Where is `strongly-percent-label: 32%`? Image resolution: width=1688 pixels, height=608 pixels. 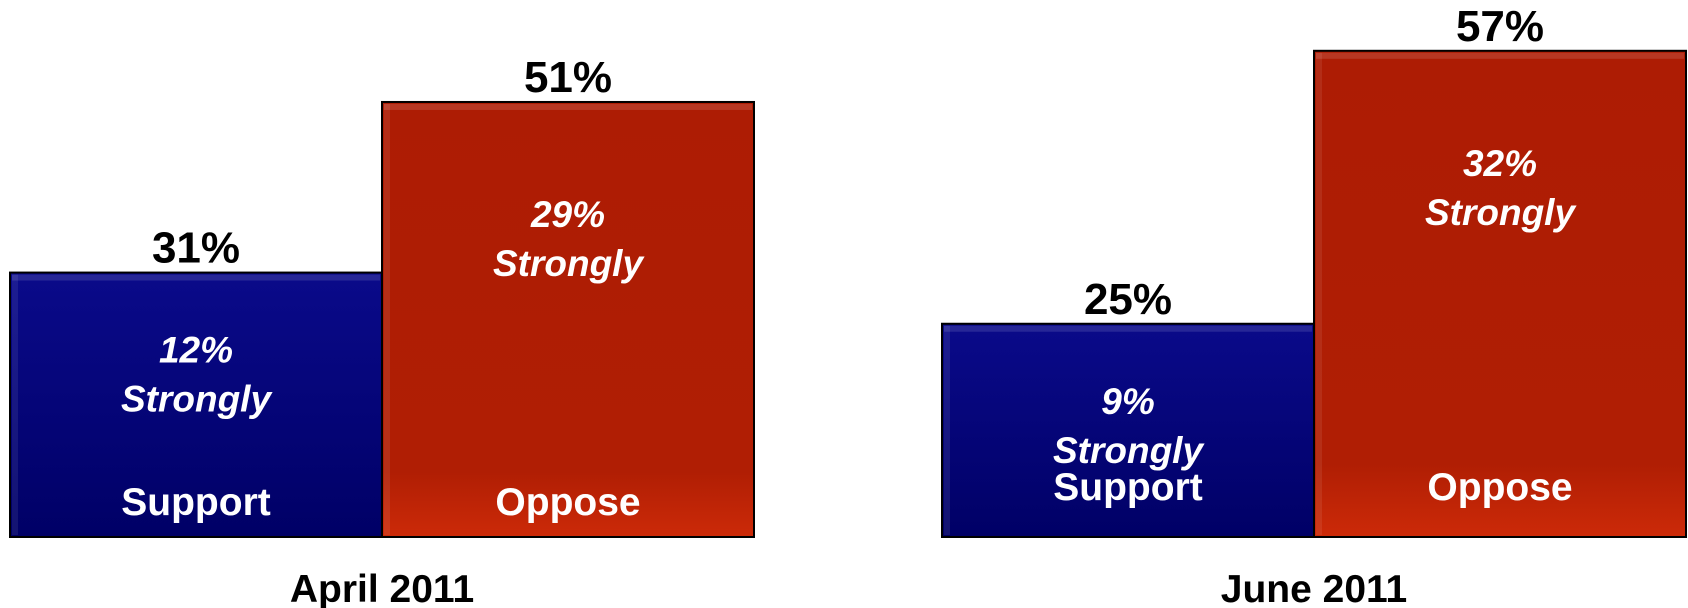 strongly-percent-label: 32% is located at coordinates (1500, 163).